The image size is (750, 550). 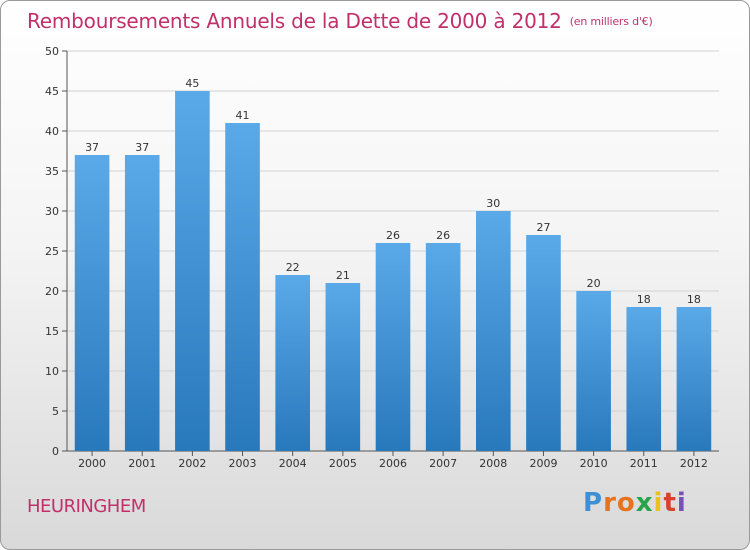 I want to click on chart-subtitle: (en milliers d'€), so click(x=611, y=21).